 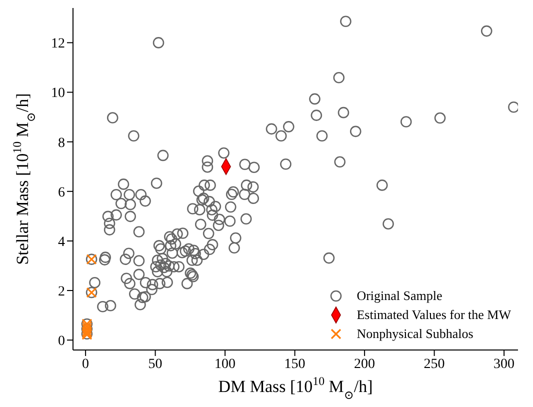 I want to click on x-tick-label: 150, so click(x=295, y=364).